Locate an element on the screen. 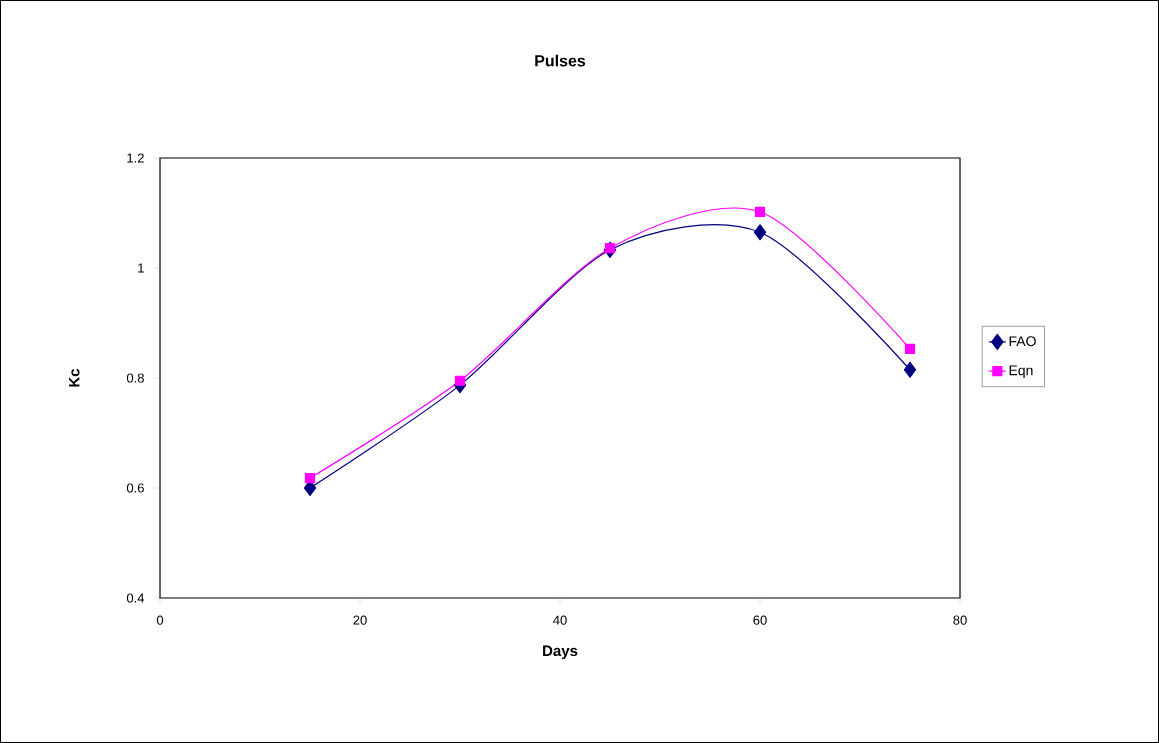 This screenshot has width=1159, height=743. y-tick-label: 1.2 is located at coordinates (135, 158).